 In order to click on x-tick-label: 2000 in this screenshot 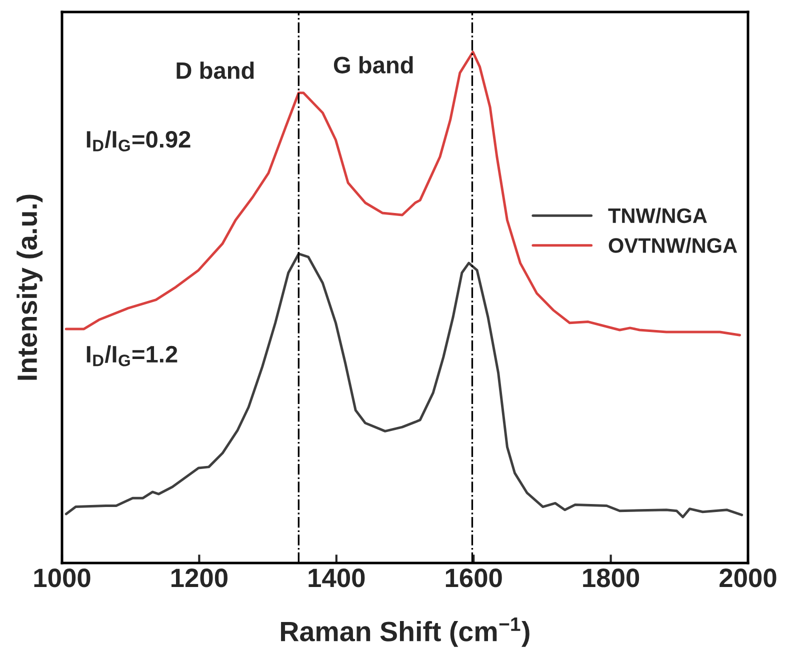, I will do `click(748, 578)`.